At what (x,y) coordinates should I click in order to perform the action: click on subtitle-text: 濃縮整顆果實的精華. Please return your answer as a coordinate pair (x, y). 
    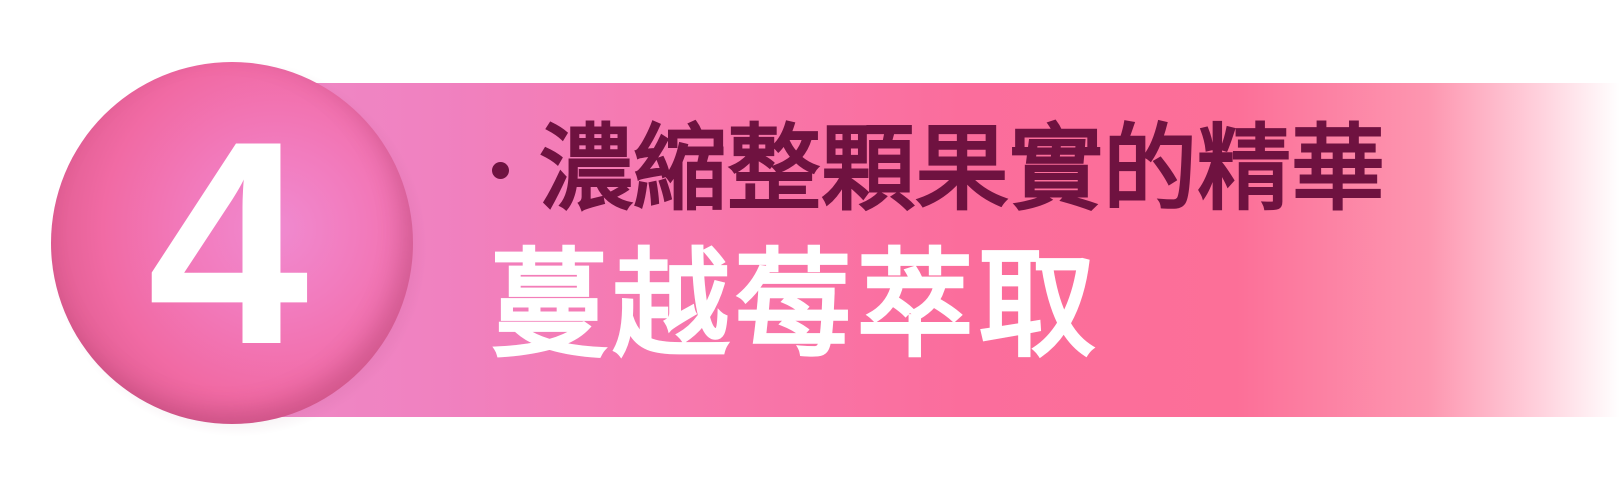
    Looking at the image, I should click on (962, 169).